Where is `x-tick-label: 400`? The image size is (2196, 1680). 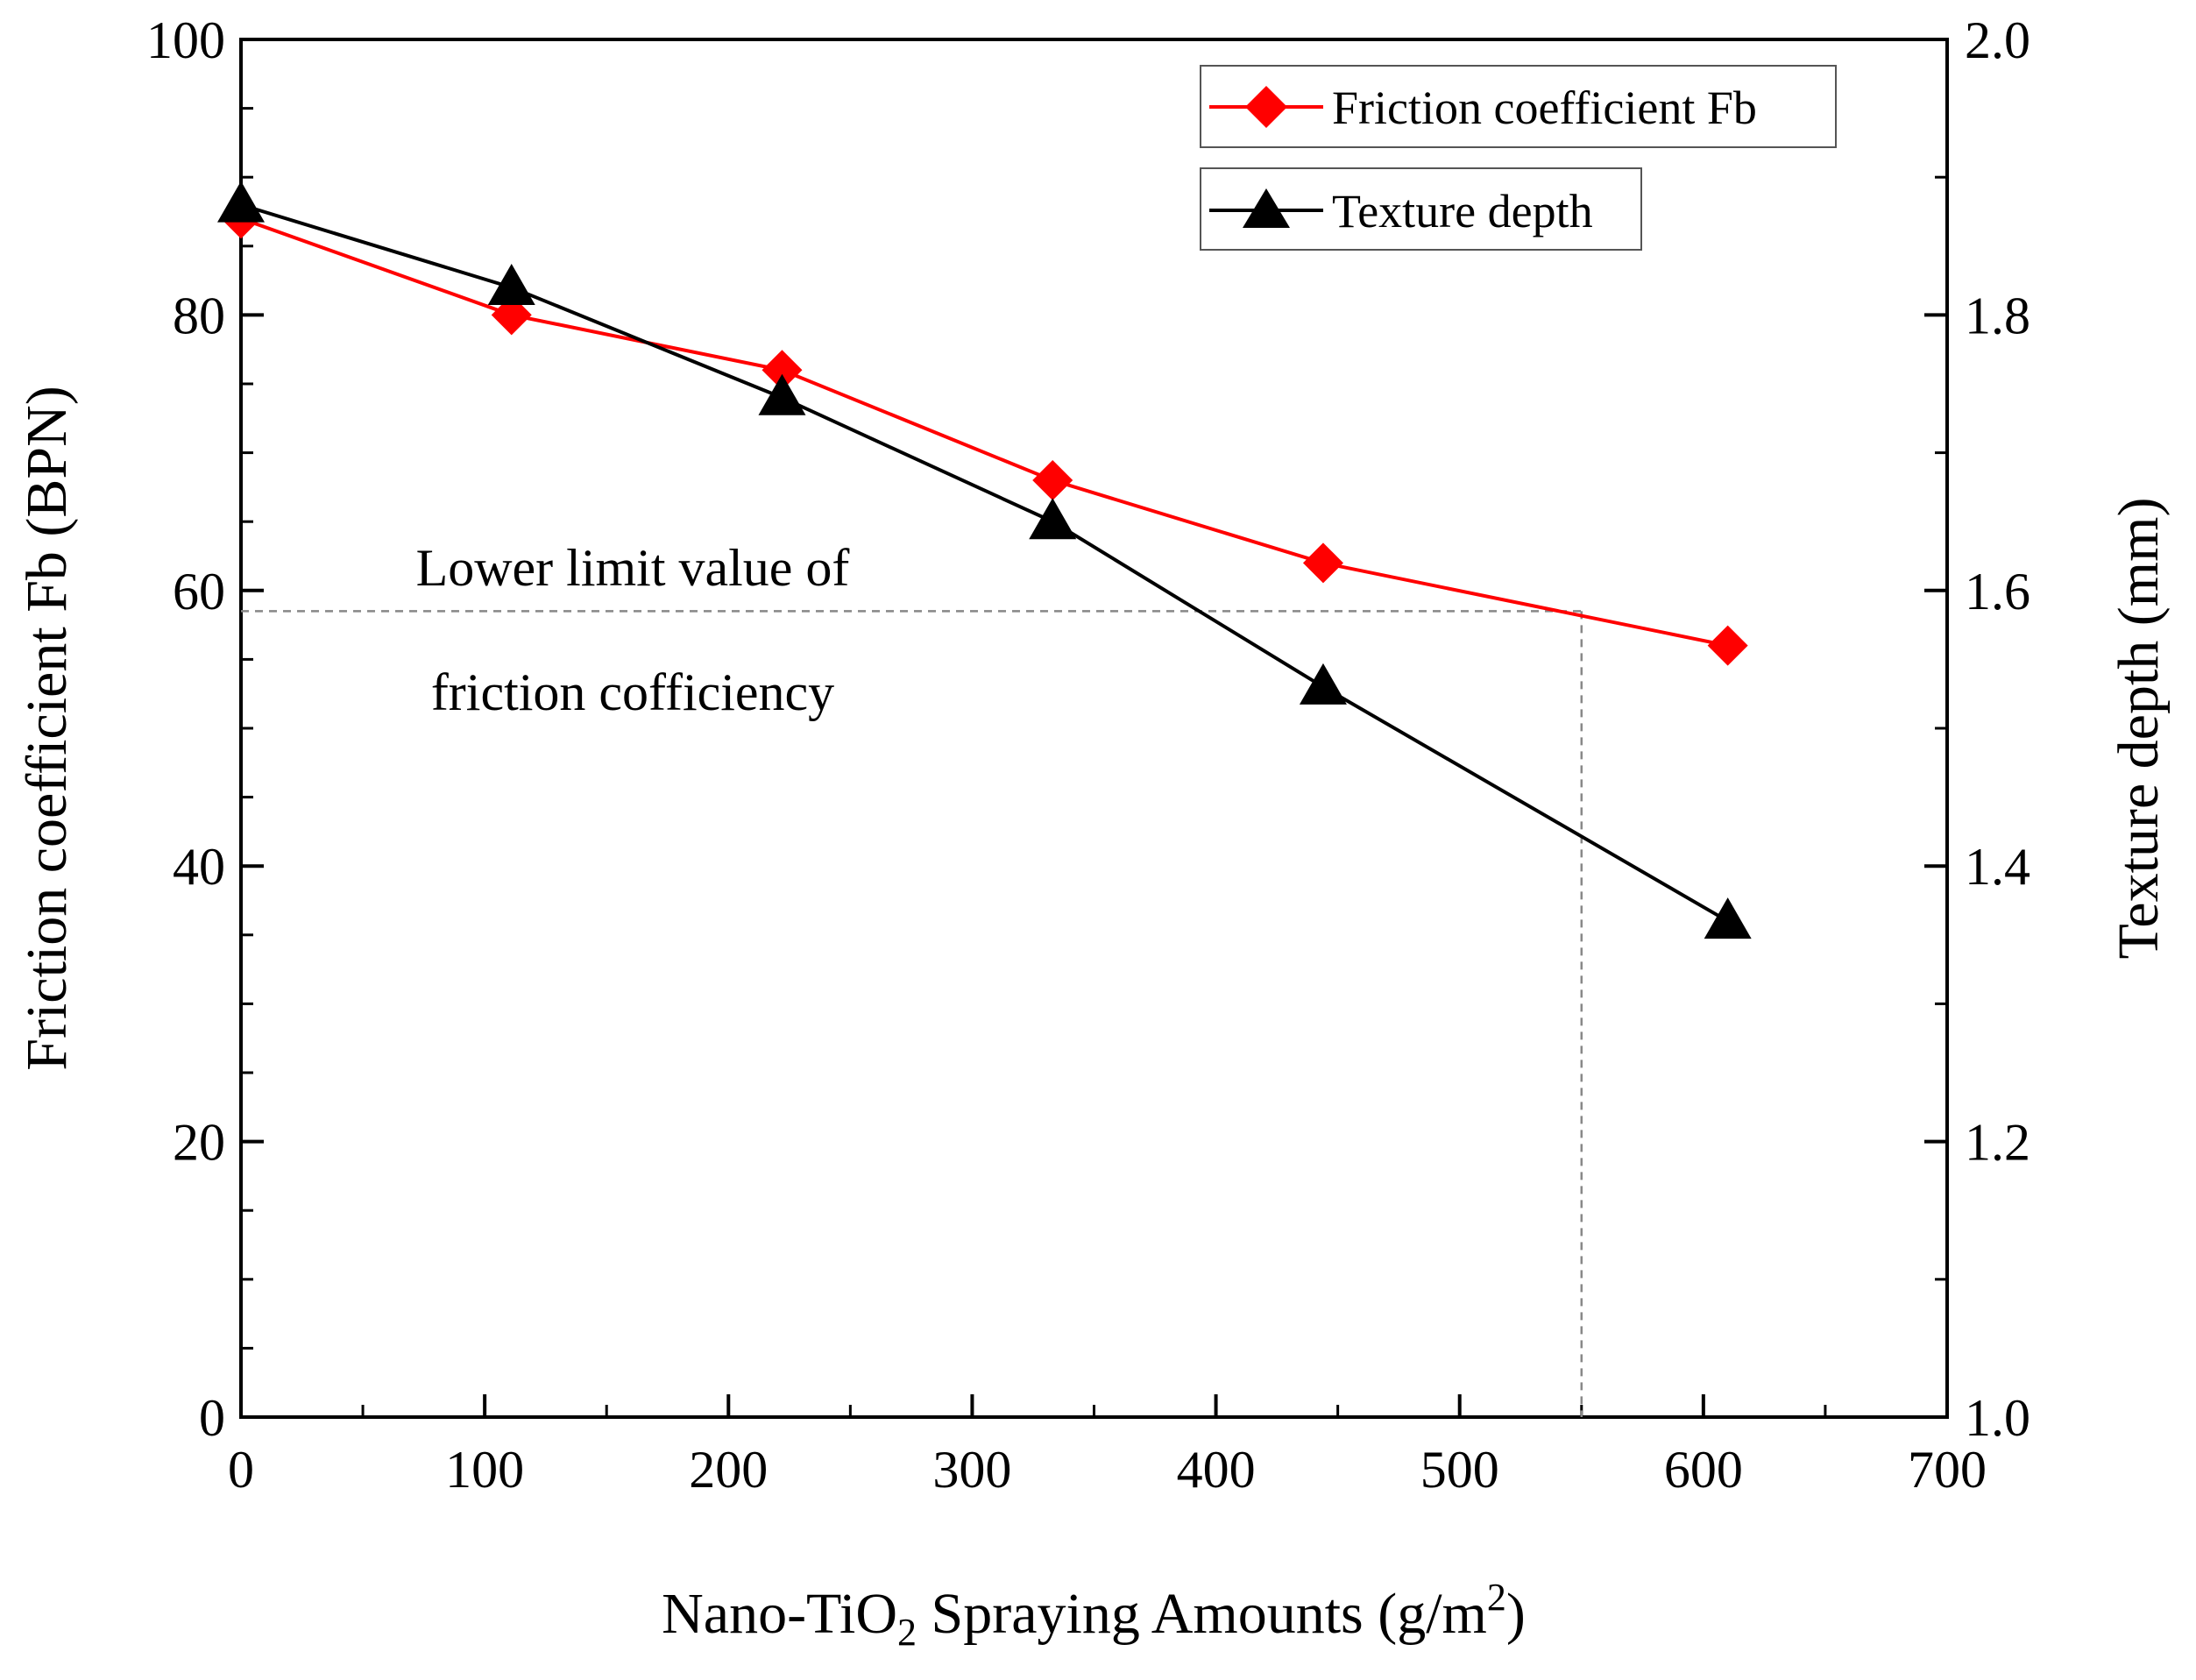 x-tick-label: 400 is located at coordinates (1216, 1470).